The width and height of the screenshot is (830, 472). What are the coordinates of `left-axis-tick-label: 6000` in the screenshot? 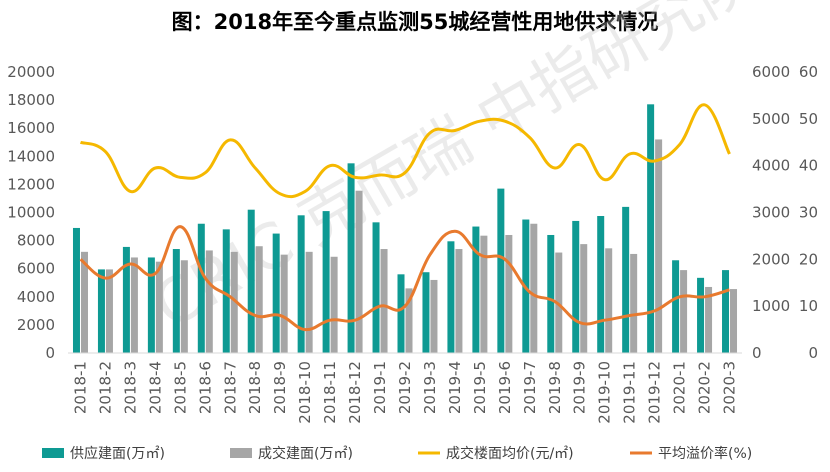 It's located at (36, 269).